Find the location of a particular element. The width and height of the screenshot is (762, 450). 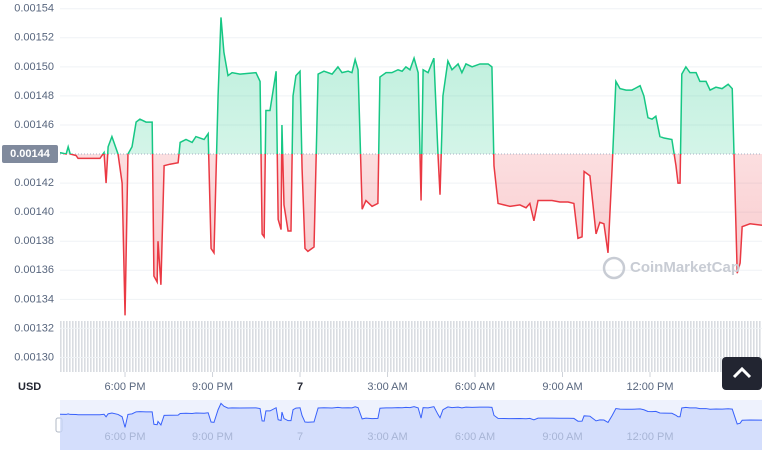

x-tick-label: 6:00 AM is located at coordinates (475, 387).